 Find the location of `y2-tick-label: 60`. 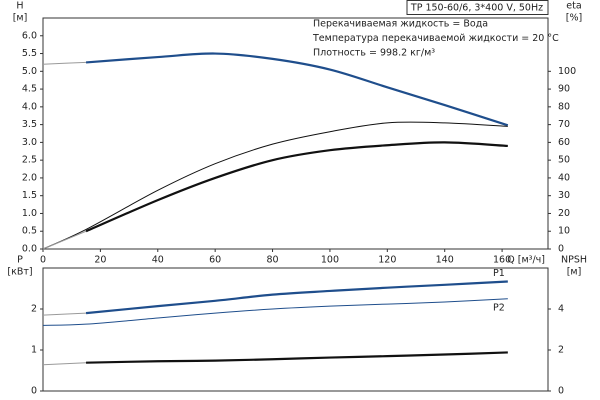

y2-tick-label: 60 is located at coordinates (564, 142).